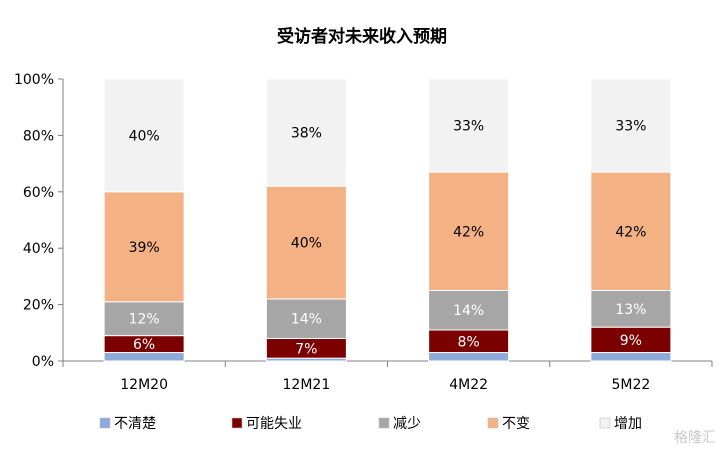 The width and height of the screenshot is (724, 453). I want to click on data-label: 39%, so click(144, 248).